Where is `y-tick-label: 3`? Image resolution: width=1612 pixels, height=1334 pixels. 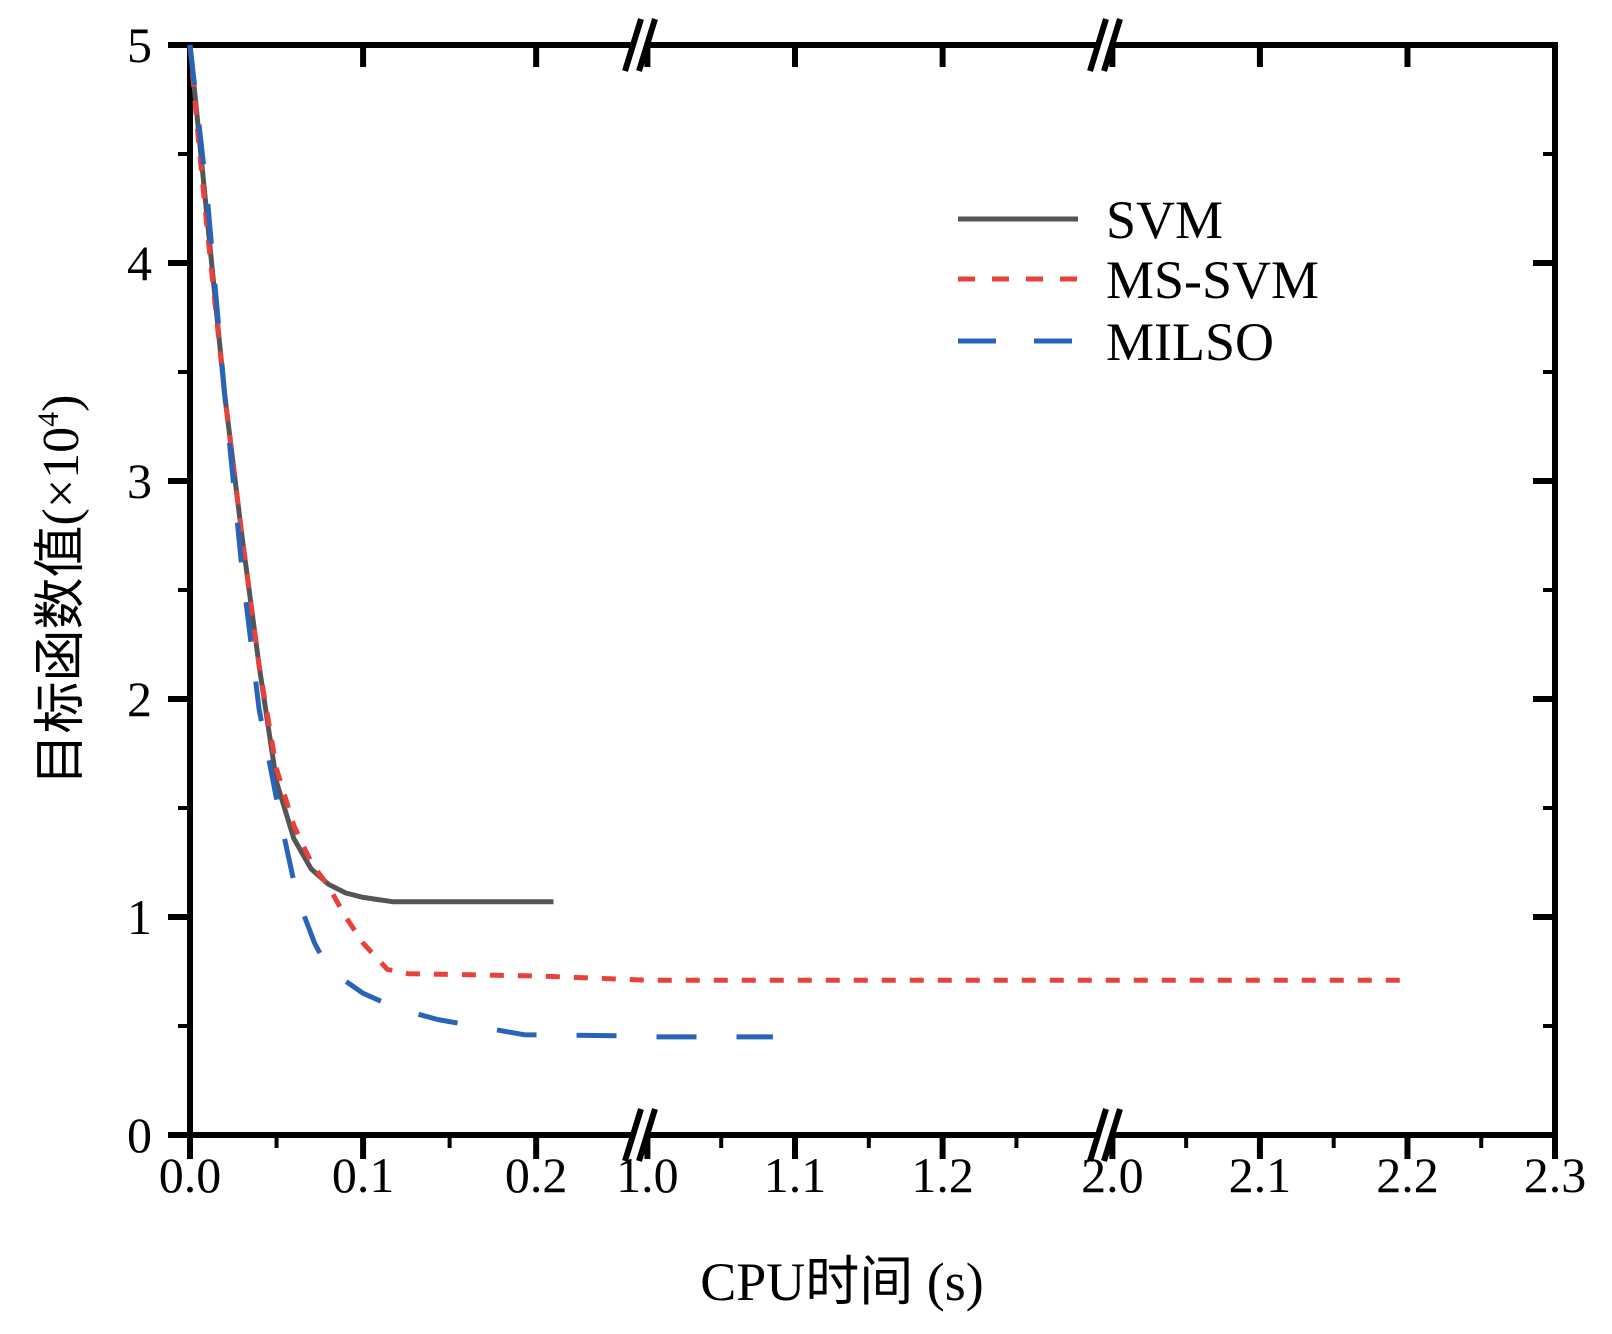 y-tick-label: 3 is located at coordinates (139, 481).